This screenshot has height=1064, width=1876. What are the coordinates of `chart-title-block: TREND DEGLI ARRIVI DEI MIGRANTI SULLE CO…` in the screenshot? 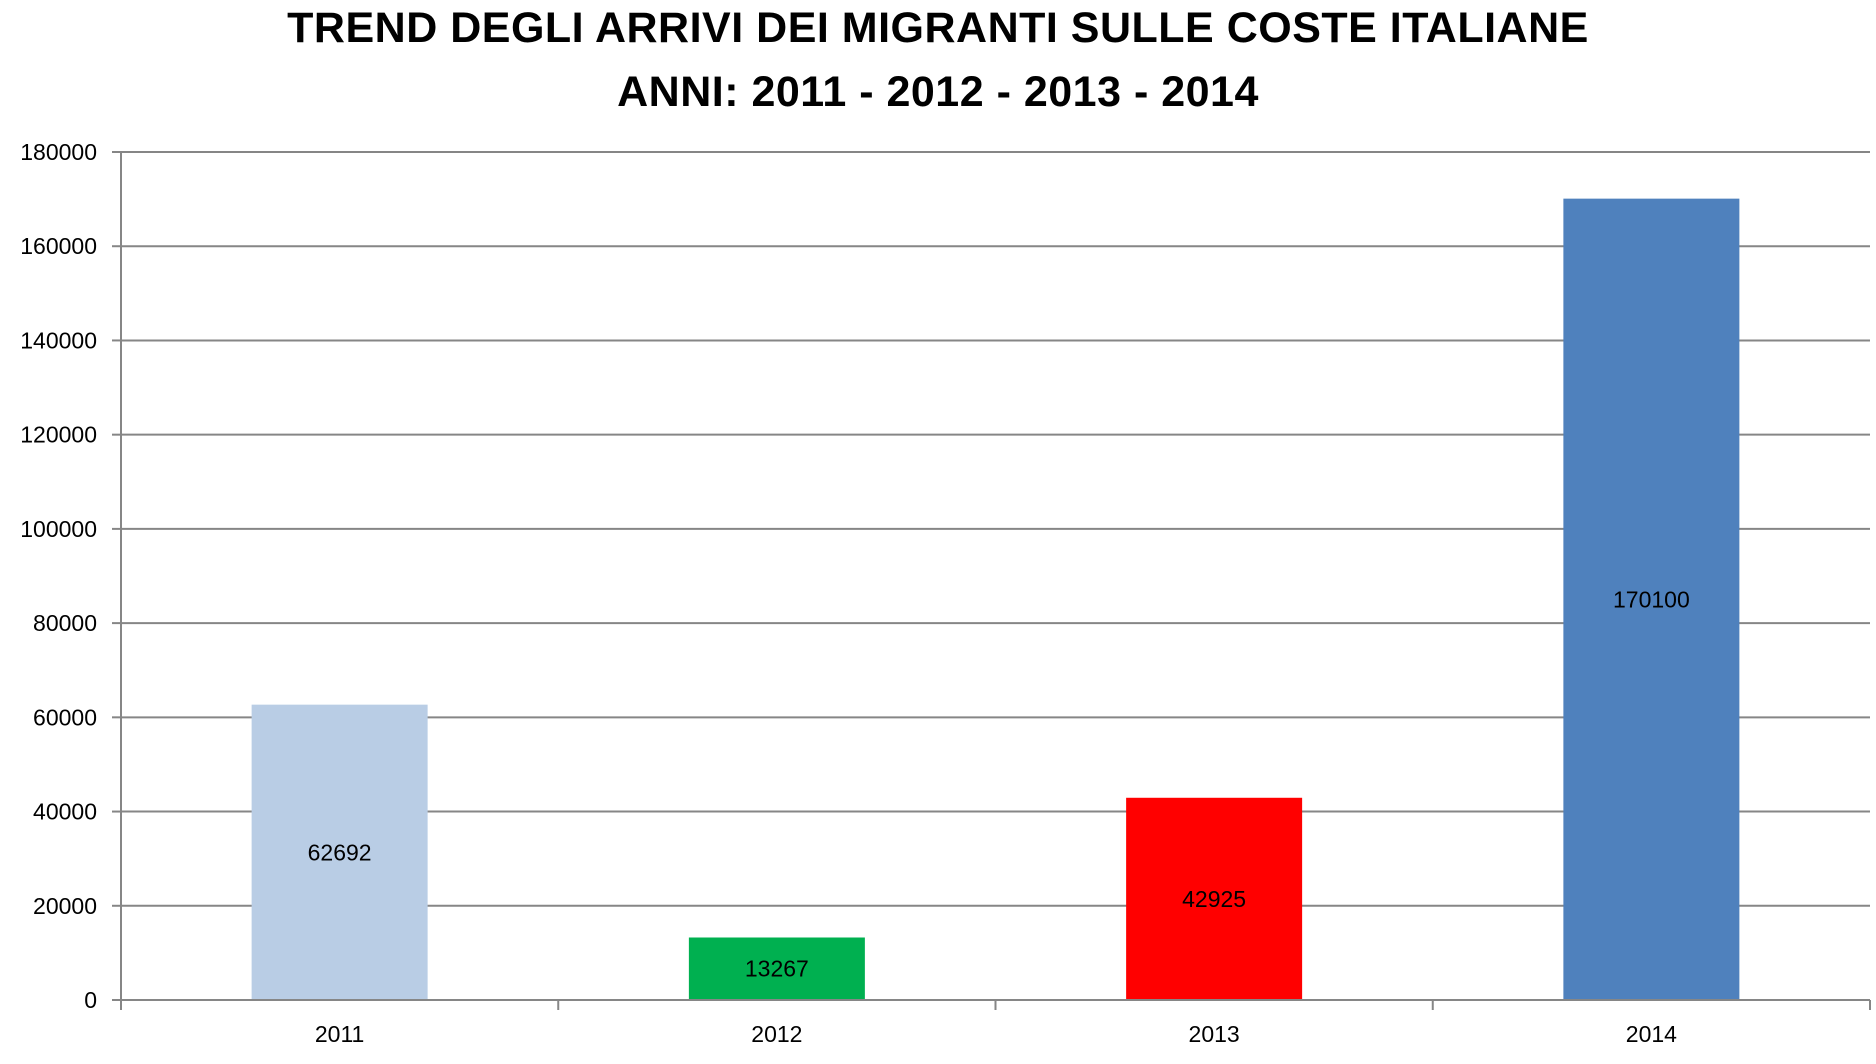 It's located at (938, 62).